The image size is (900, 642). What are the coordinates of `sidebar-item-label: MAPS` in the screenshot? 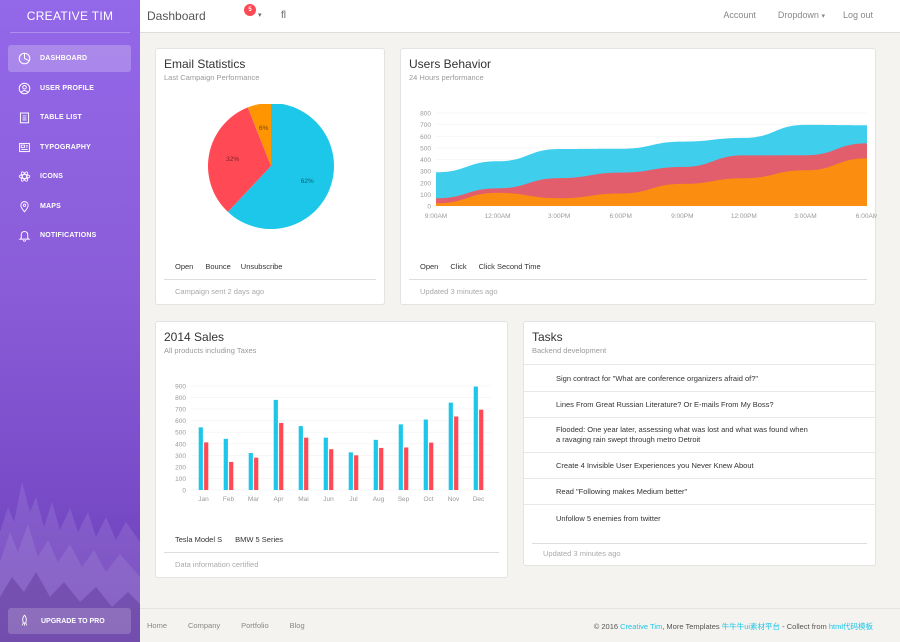 It's located at (51, 206).